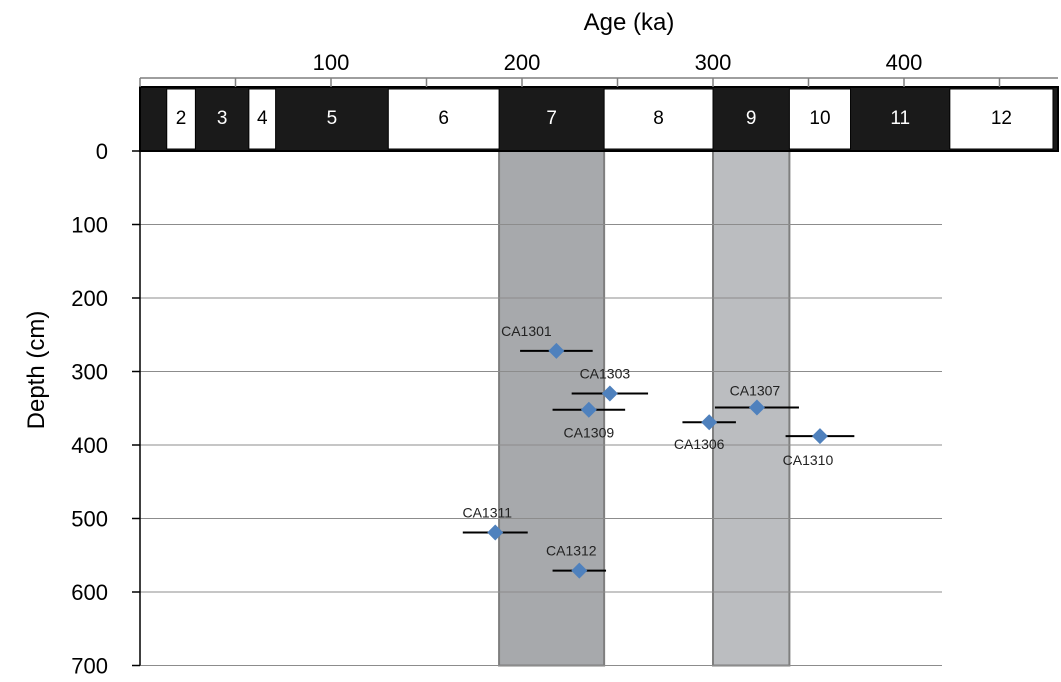 This screenshot has height=682, width=1061. Describe the element at coordinates (89, 666) in the screenshot. I see `y-tick-label-700: 700` at that location.